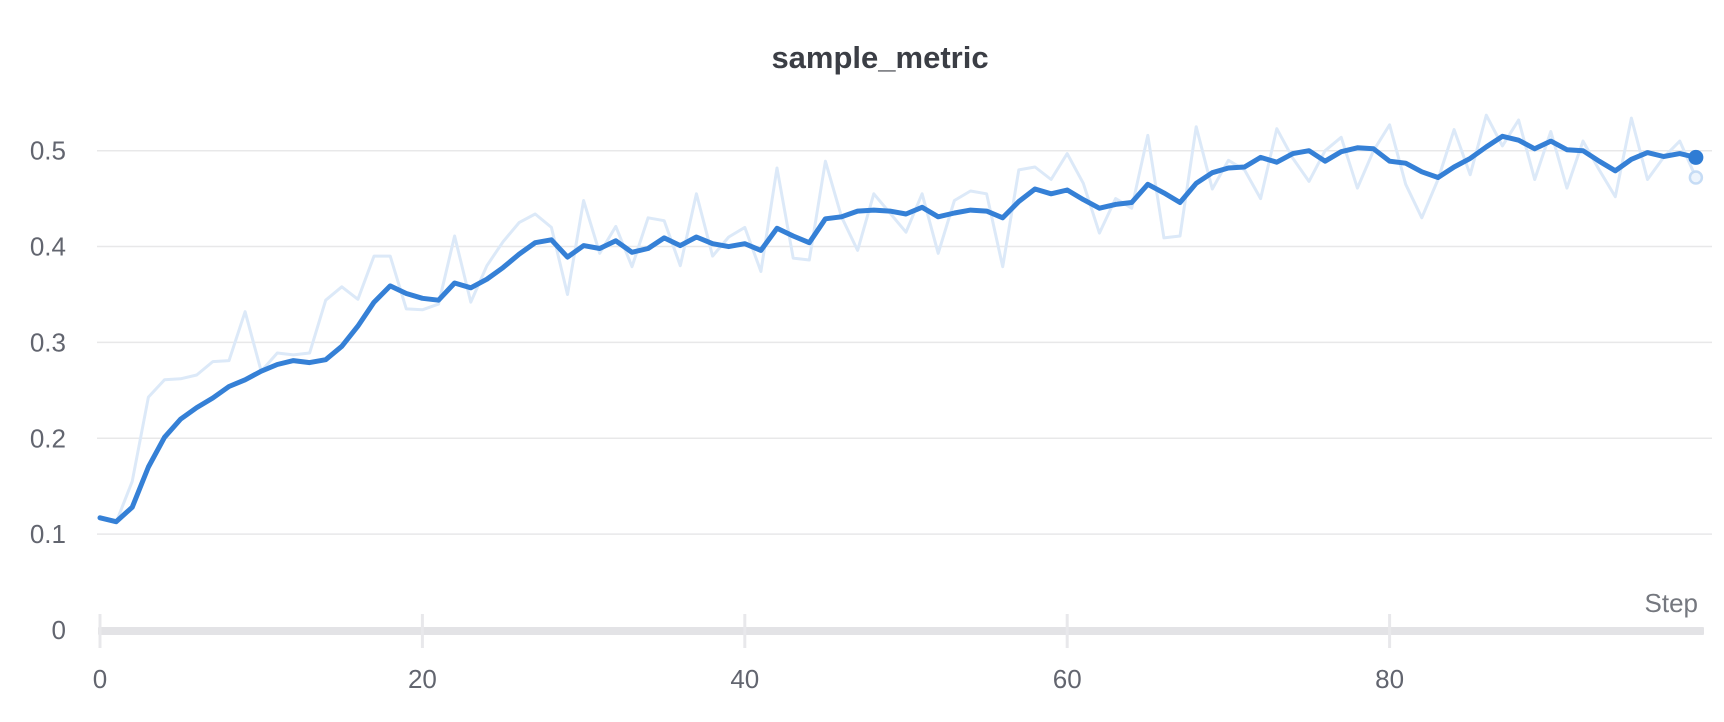 This screenshot has width=1724, height=722. Describe the element at coordinates (48, 438) in the screenshot. I see `y-tick-label: 0.2` at that location.